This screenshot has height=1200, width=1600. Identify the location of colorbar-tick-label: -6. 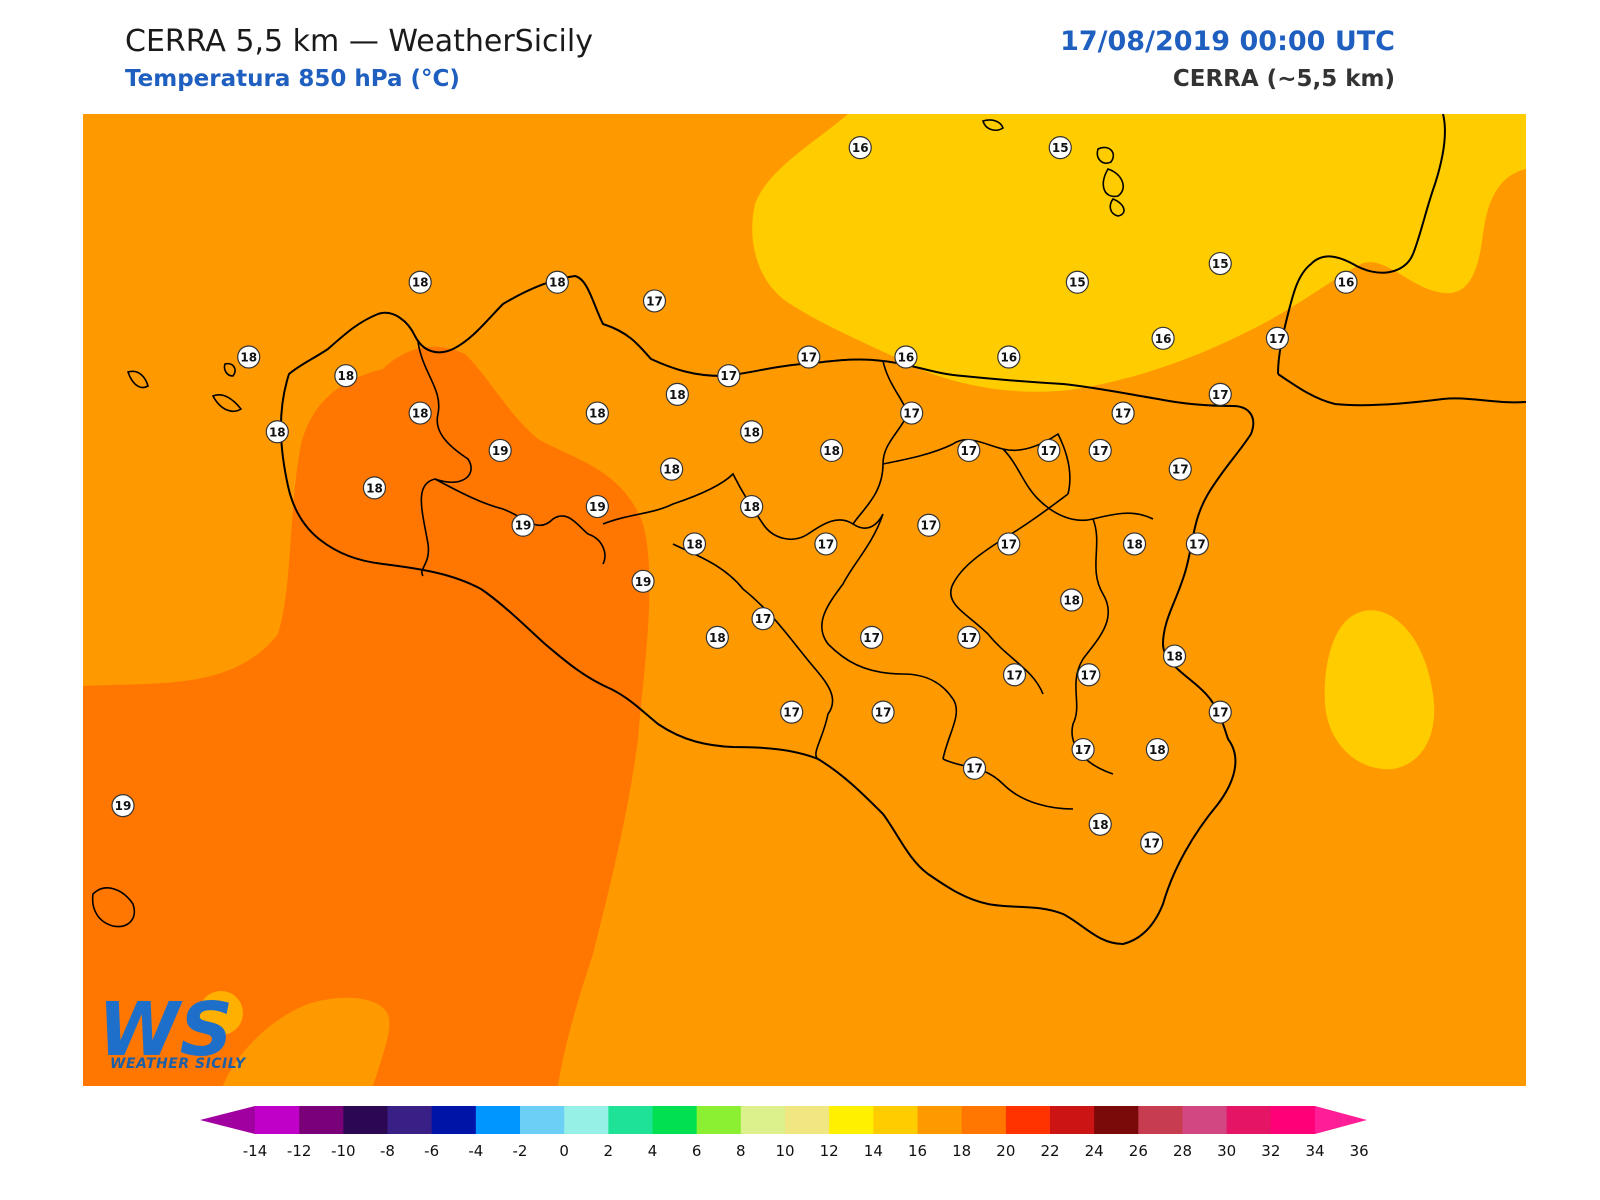
(431, 1151).